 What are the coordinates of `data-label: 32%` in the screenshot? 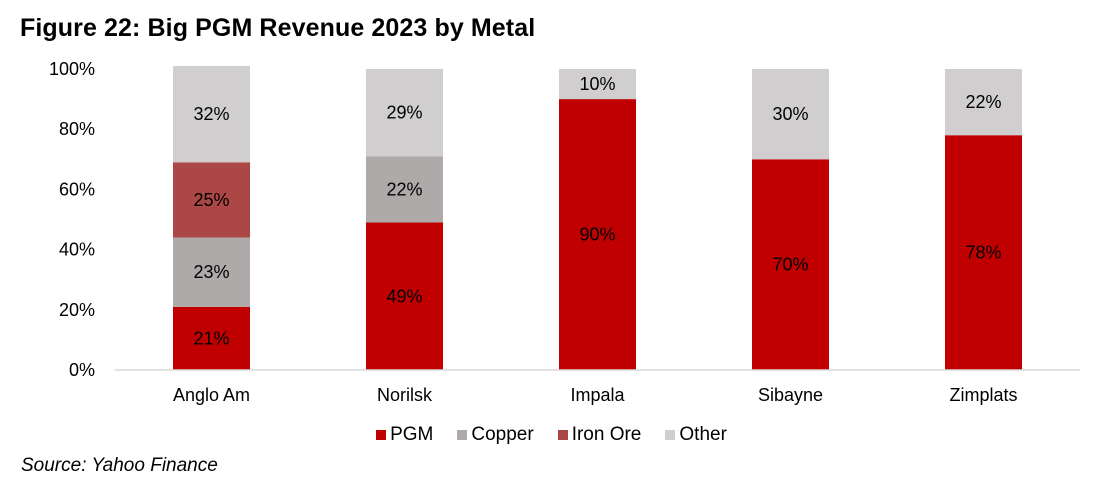 It's located at (211, 114).